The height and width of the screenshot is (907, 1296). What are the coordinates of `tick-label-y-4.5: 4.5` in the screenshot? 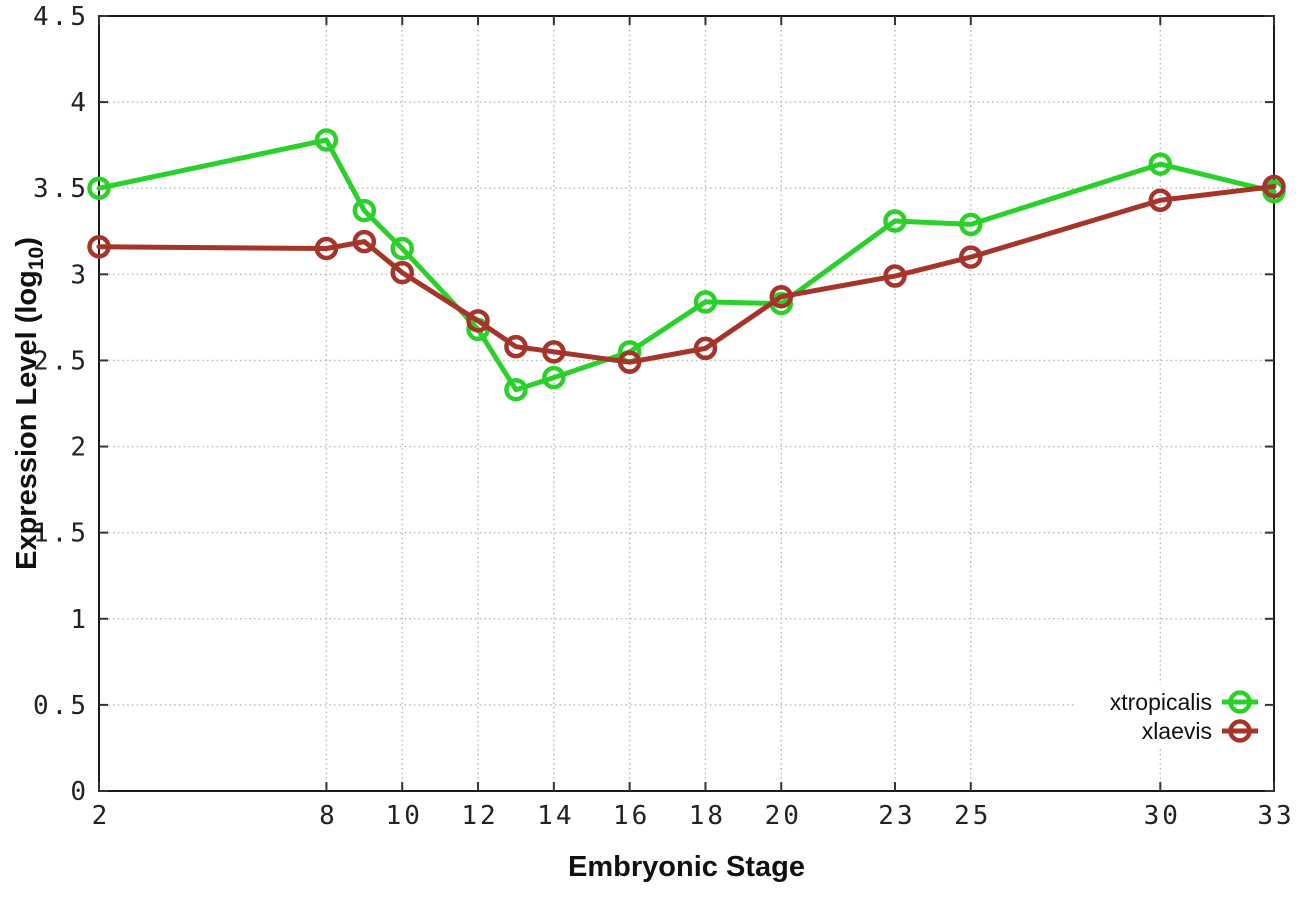 It's located at (61, 17).